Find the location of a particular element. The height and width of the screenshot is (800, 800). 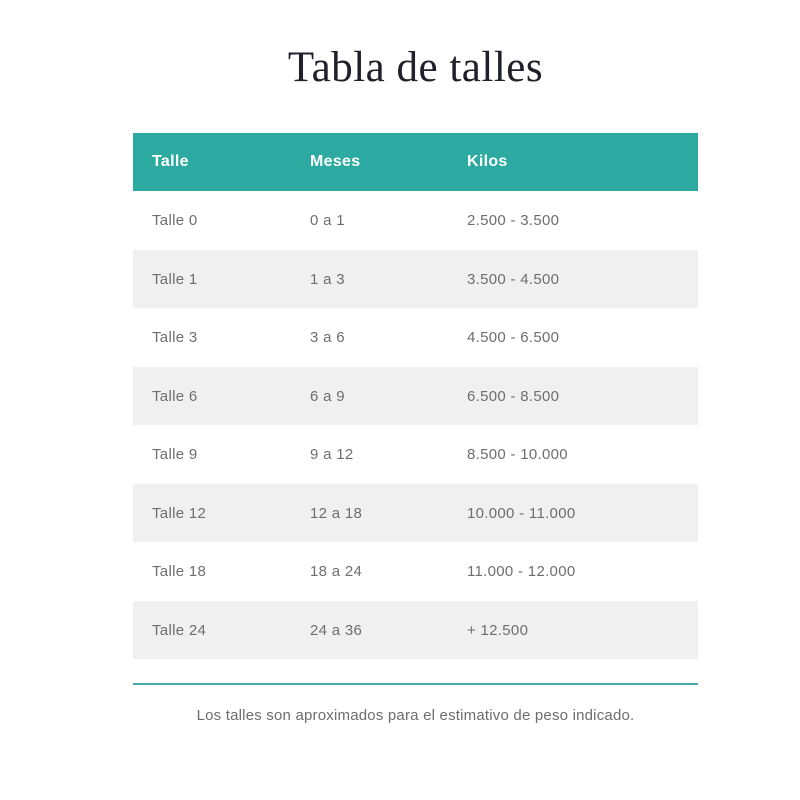

table-cell: 9 a 12 is located at coordinates (332, 455).